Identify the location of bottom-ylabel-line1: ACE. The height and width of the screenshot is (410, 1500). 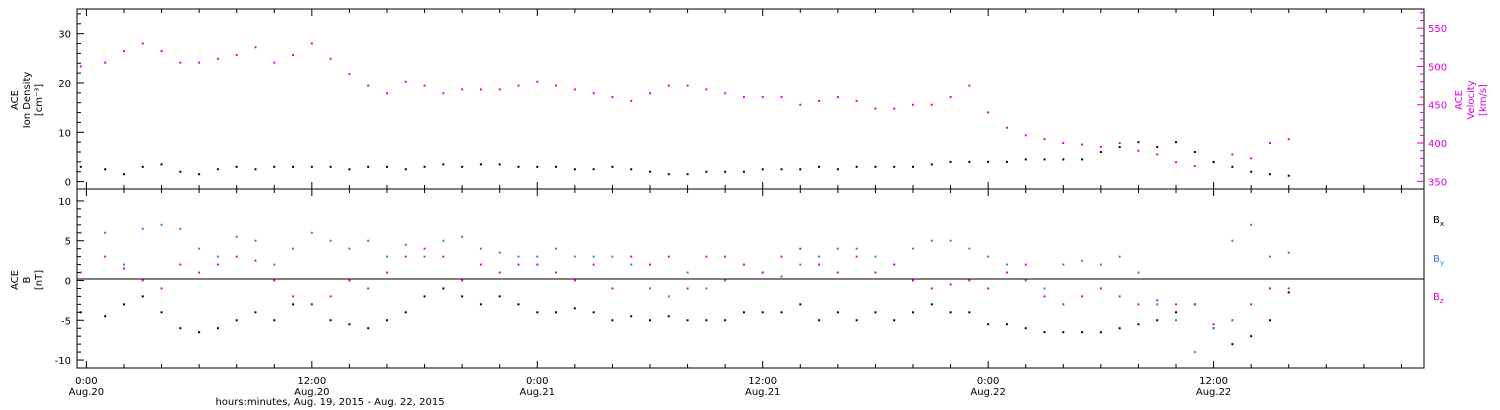
(15, 280).